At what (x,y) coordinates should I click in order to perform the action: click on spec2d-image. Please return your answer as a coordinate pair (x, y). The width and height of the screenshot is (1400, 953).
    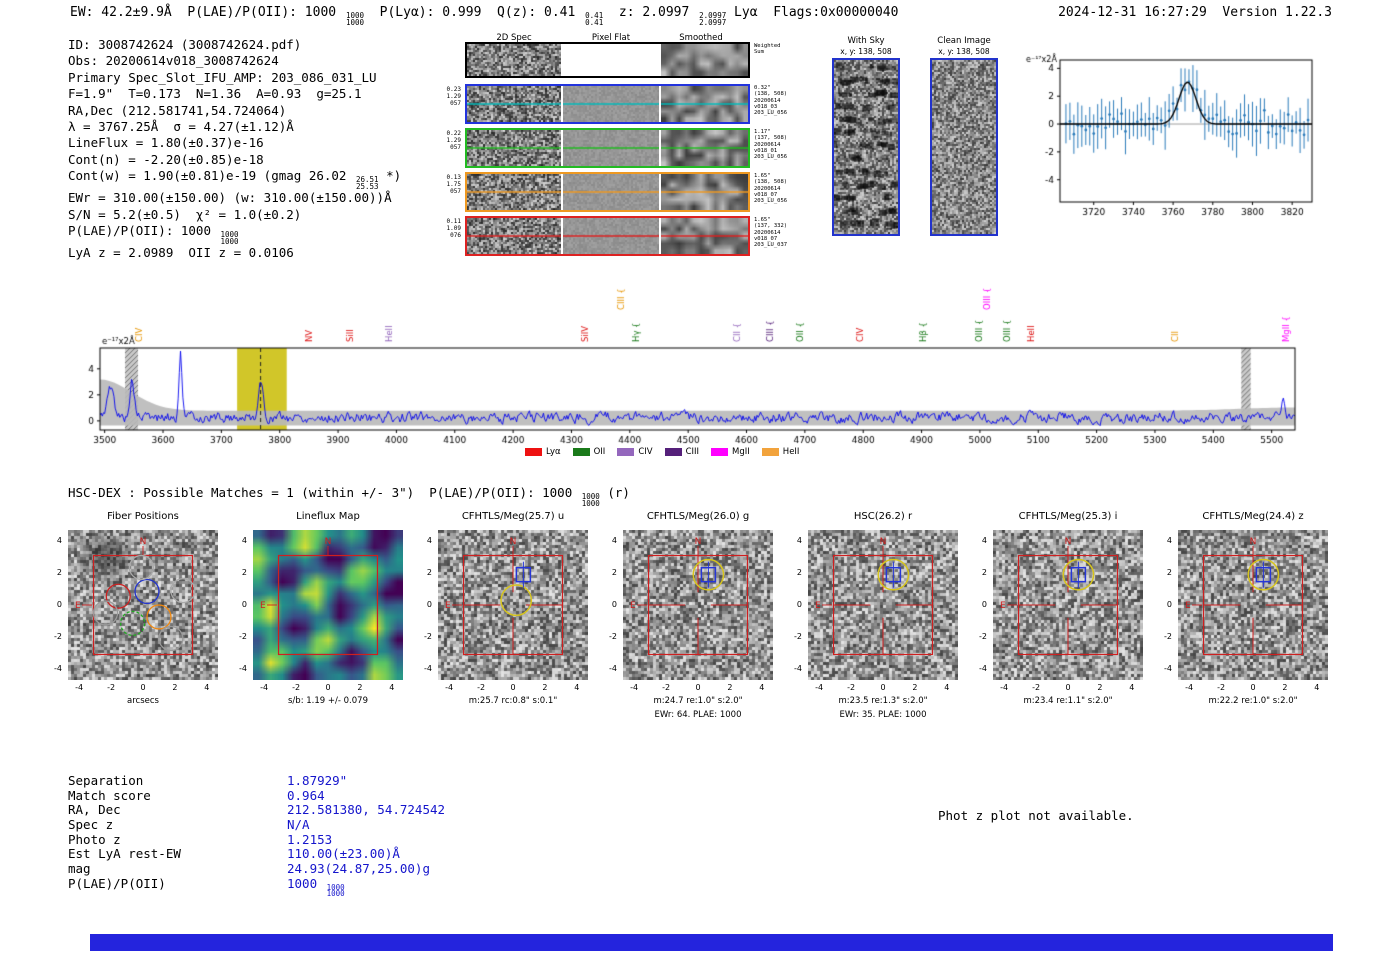
    Looking at the image, I should click on (514, 104).